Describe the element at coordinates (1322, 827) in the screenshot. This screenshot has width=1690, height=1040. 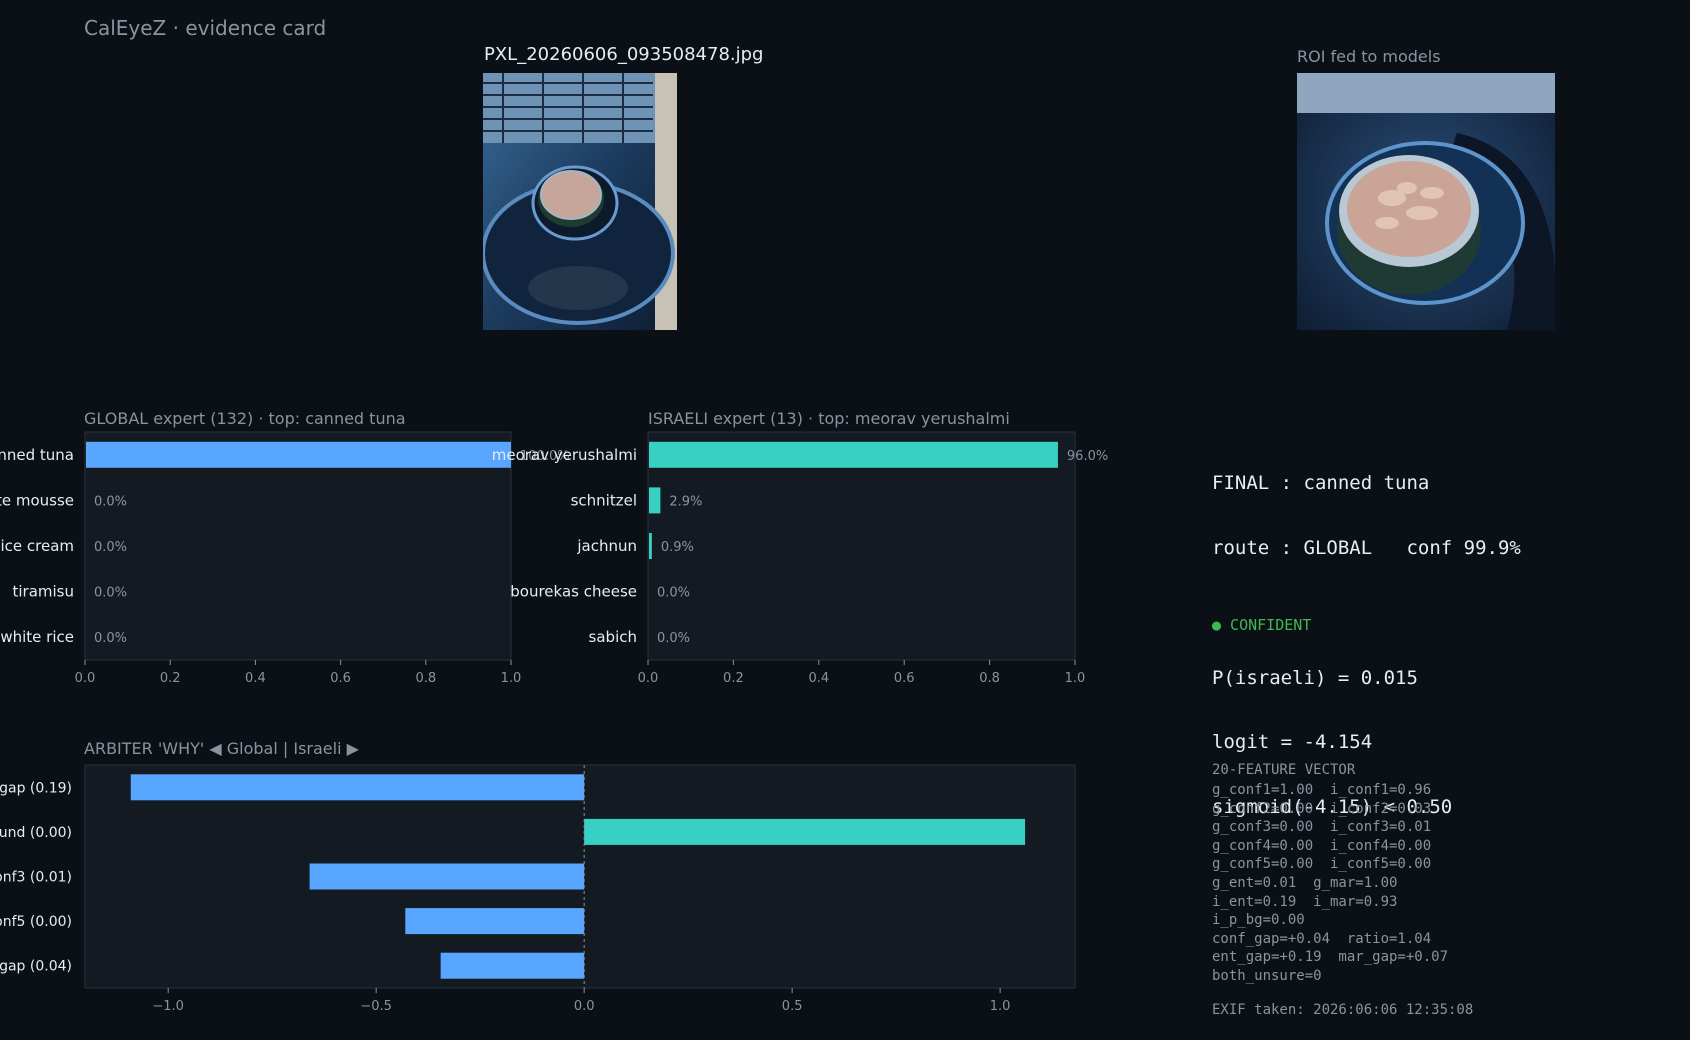
I see `feature-vector-line: g_conf3=0.00 i_conf3=0.01` at that location.